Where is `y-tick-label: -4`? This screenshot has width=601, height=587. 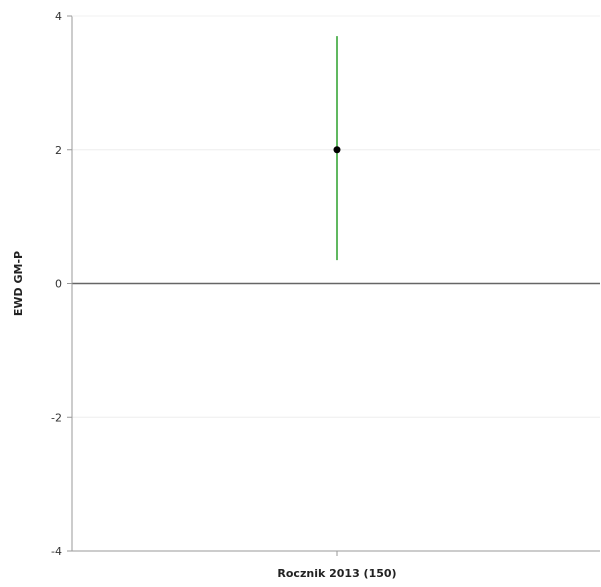
y-tick-label: -4 is located at coordinates (56, 551).